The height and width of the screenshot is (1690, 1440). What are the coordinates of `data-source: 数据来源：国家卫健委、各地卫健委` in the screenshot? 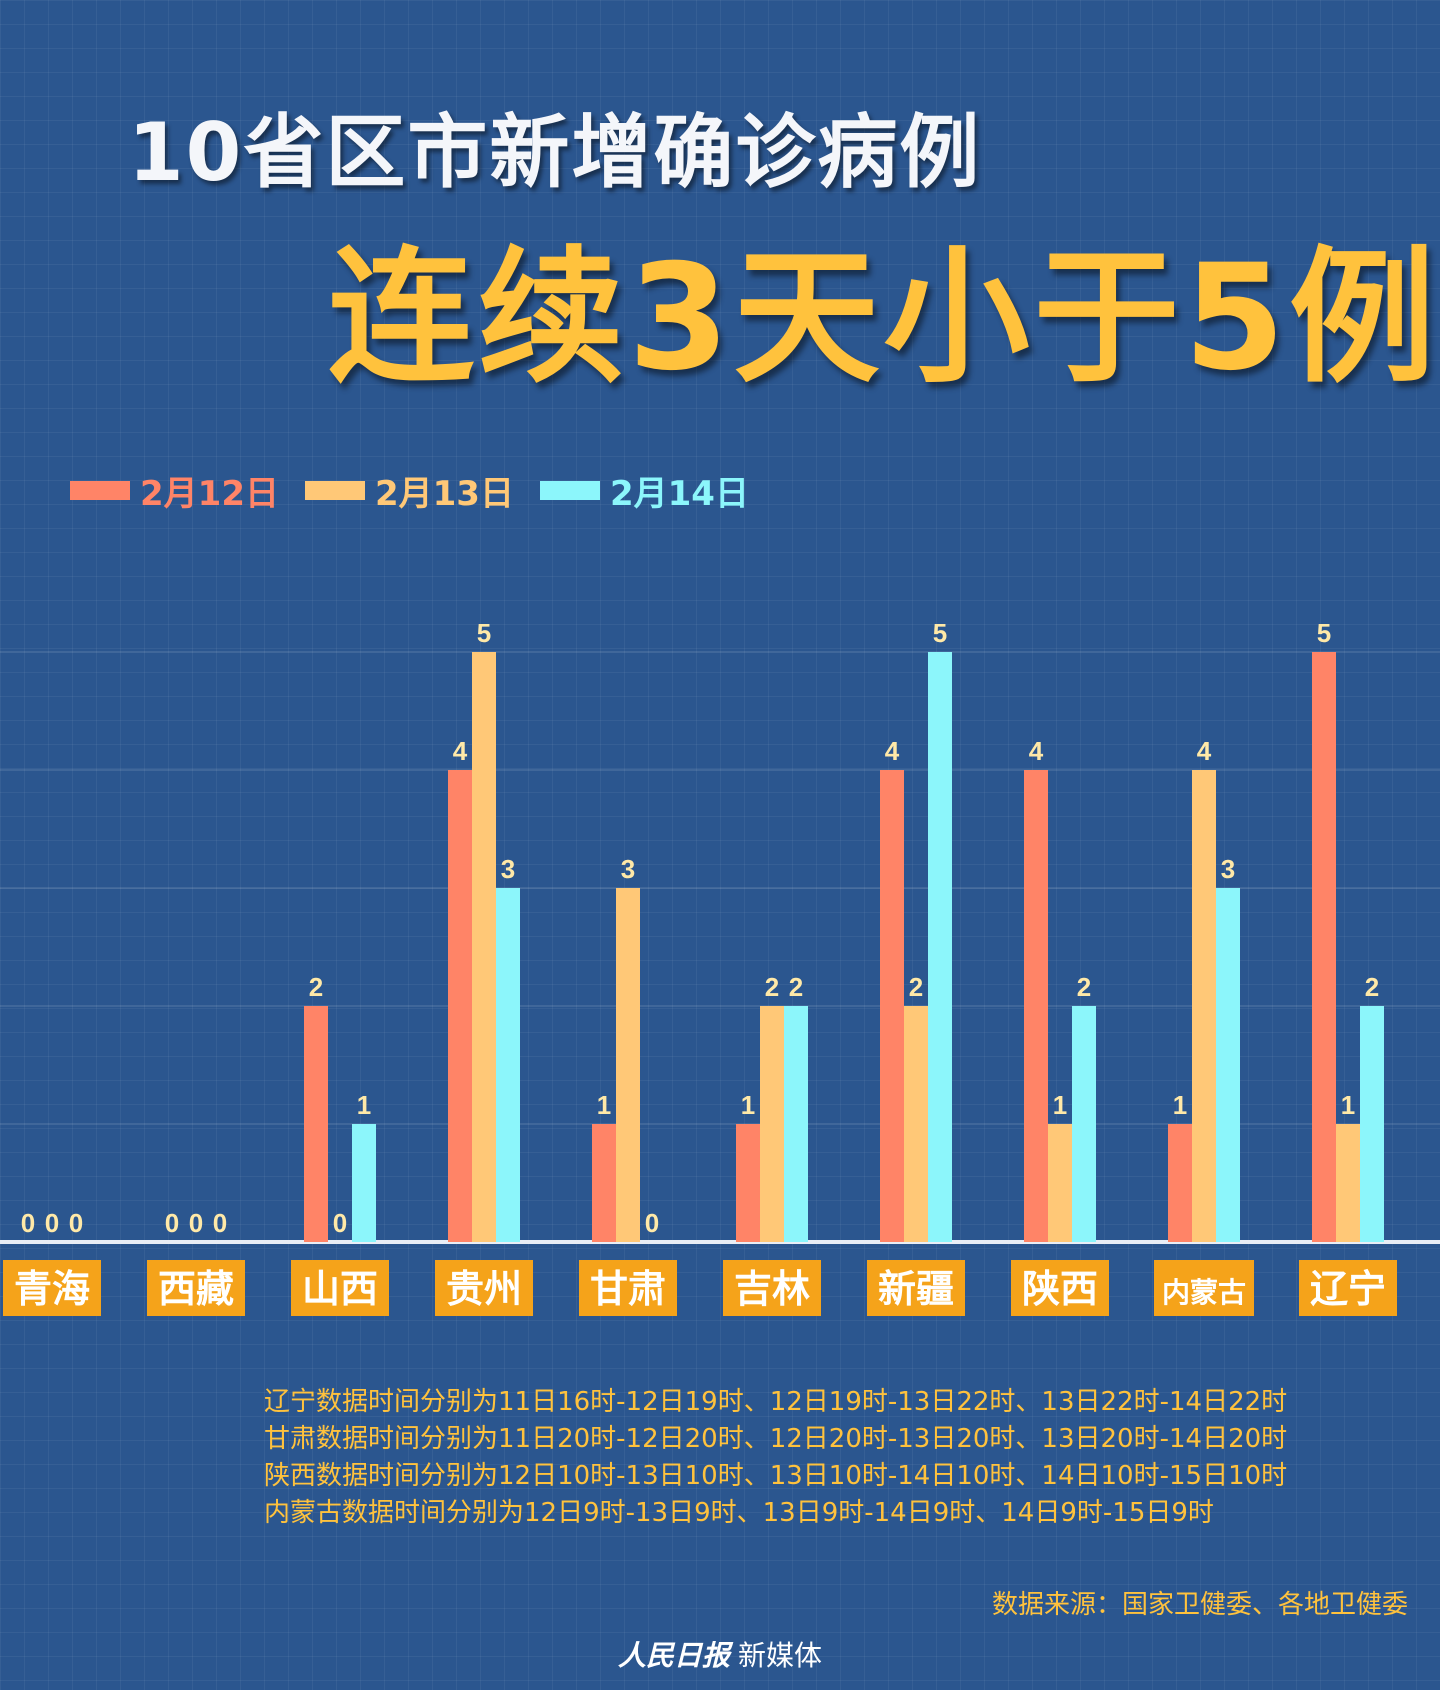 It's located at (1199, 1605).